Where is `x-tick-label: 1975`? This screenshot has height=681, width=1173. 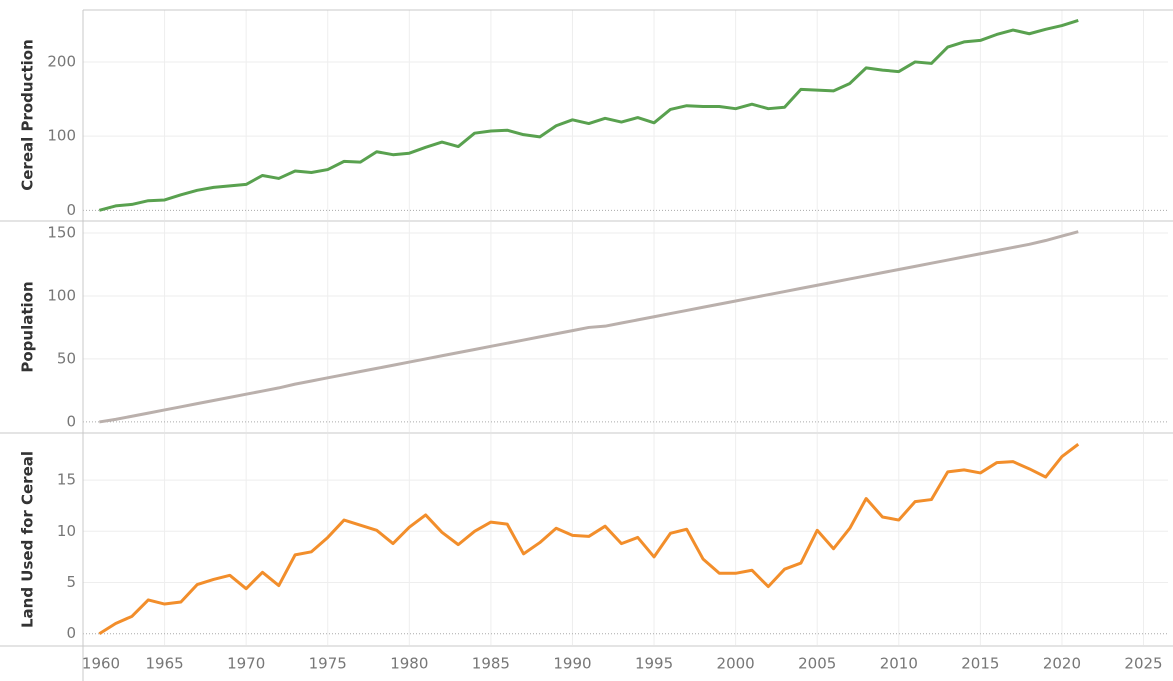
x-tick-label: 1975 is located at coordinates (328, 664).